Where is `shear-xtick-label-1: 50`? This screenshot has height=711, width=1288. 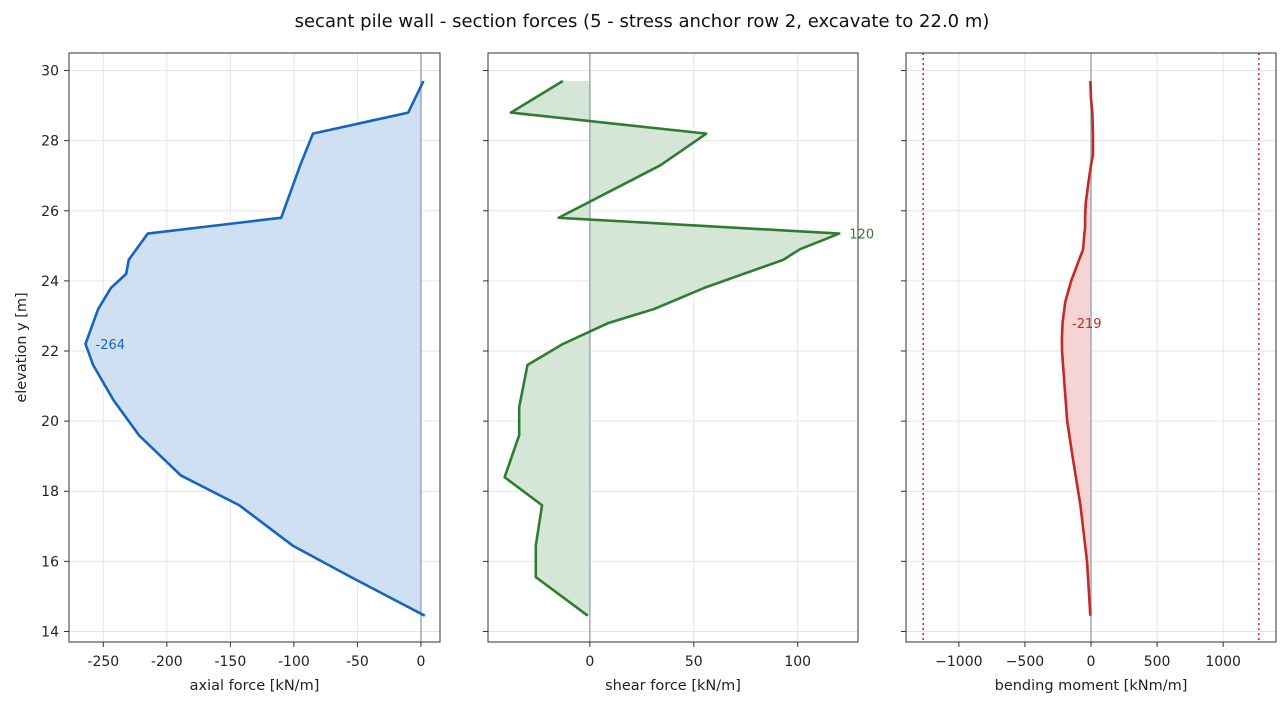
shear-xtick-label-1: 50 is located at coordinates (694, 662).